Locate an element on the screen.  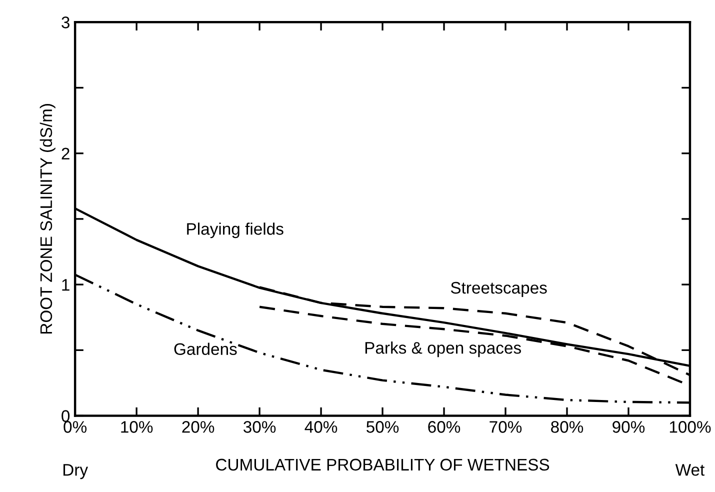
x-tick-label: 30% is located at coordinates (260, 427).